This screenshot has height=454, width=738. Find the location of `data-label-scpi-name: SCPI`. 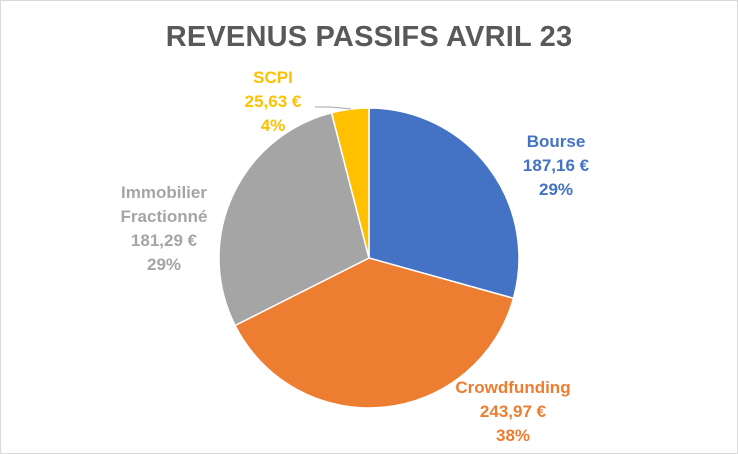

data-label-scpi-name: SCPI is located at coordinates (273, 77).